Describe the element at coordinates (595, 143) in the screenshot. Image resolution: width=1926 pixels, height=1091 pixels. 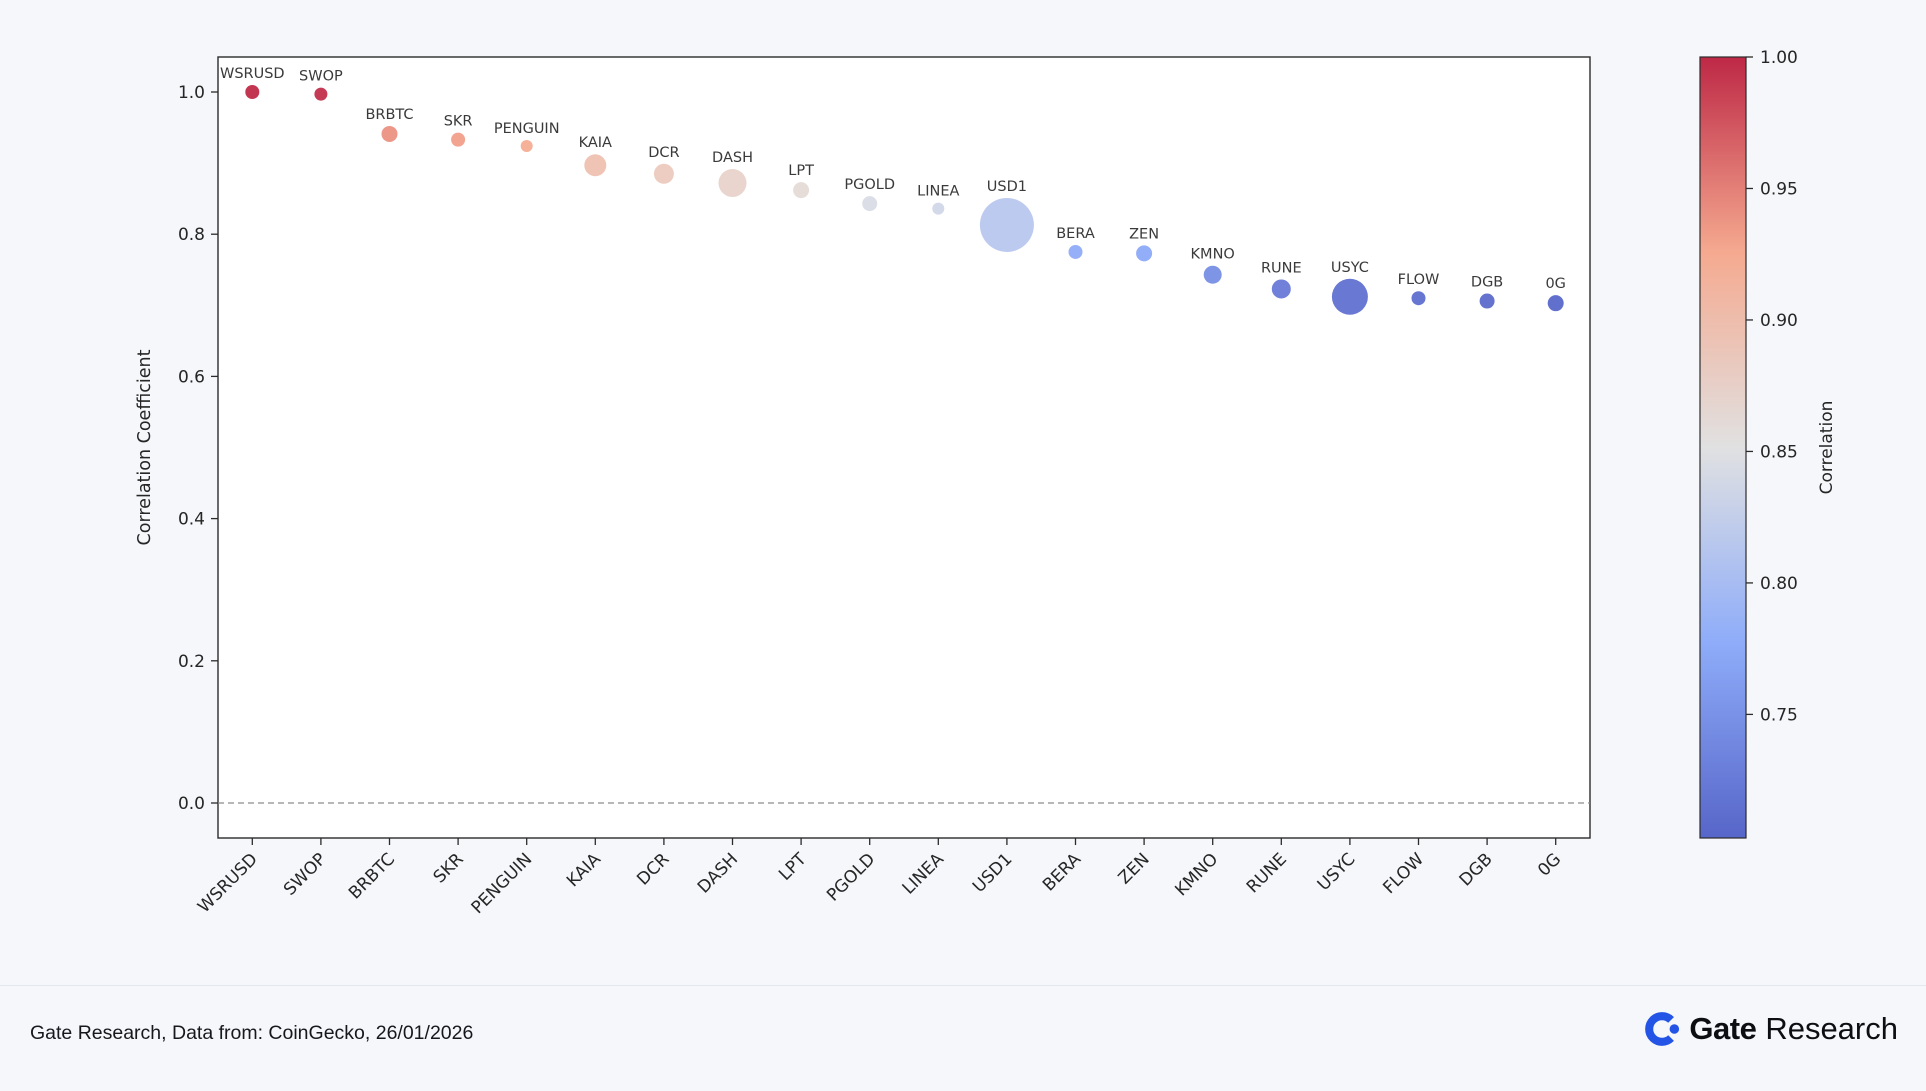
I see `bubble-label-KAIA: KAIA` at that location.